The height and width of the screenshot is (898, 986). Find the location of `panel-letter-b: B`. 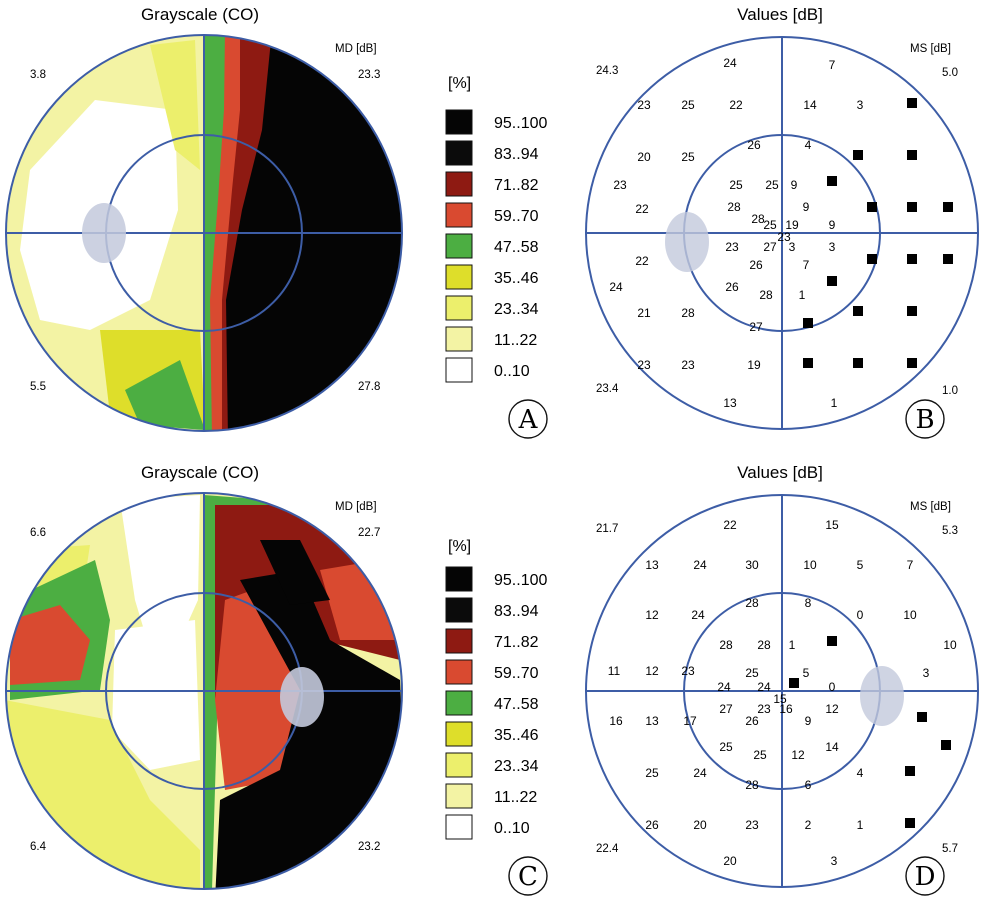

panel-letter-b: B is located at coordinates (925, 419).